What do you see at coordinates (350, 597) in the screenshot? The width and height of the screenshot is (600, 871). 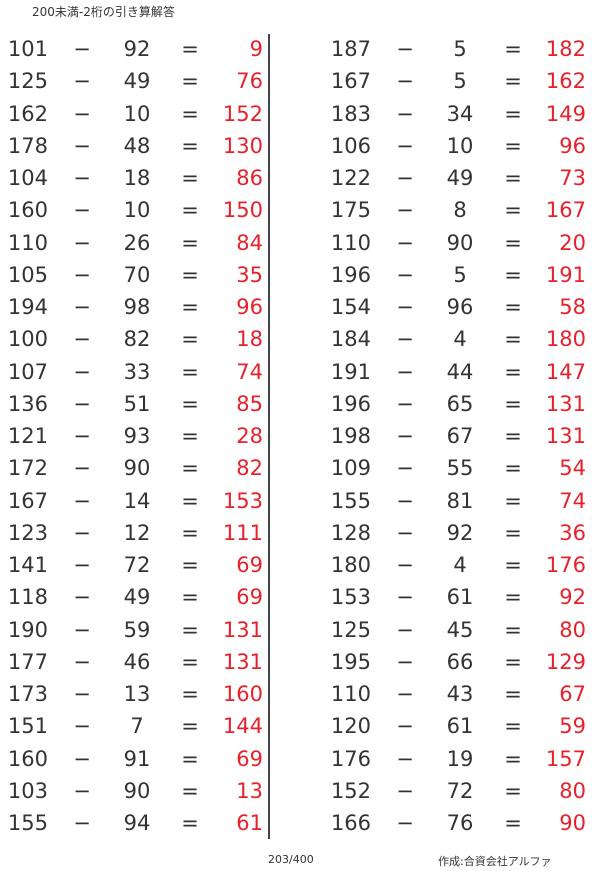 I see `minuend: 153` at bounding box center [350, 597].